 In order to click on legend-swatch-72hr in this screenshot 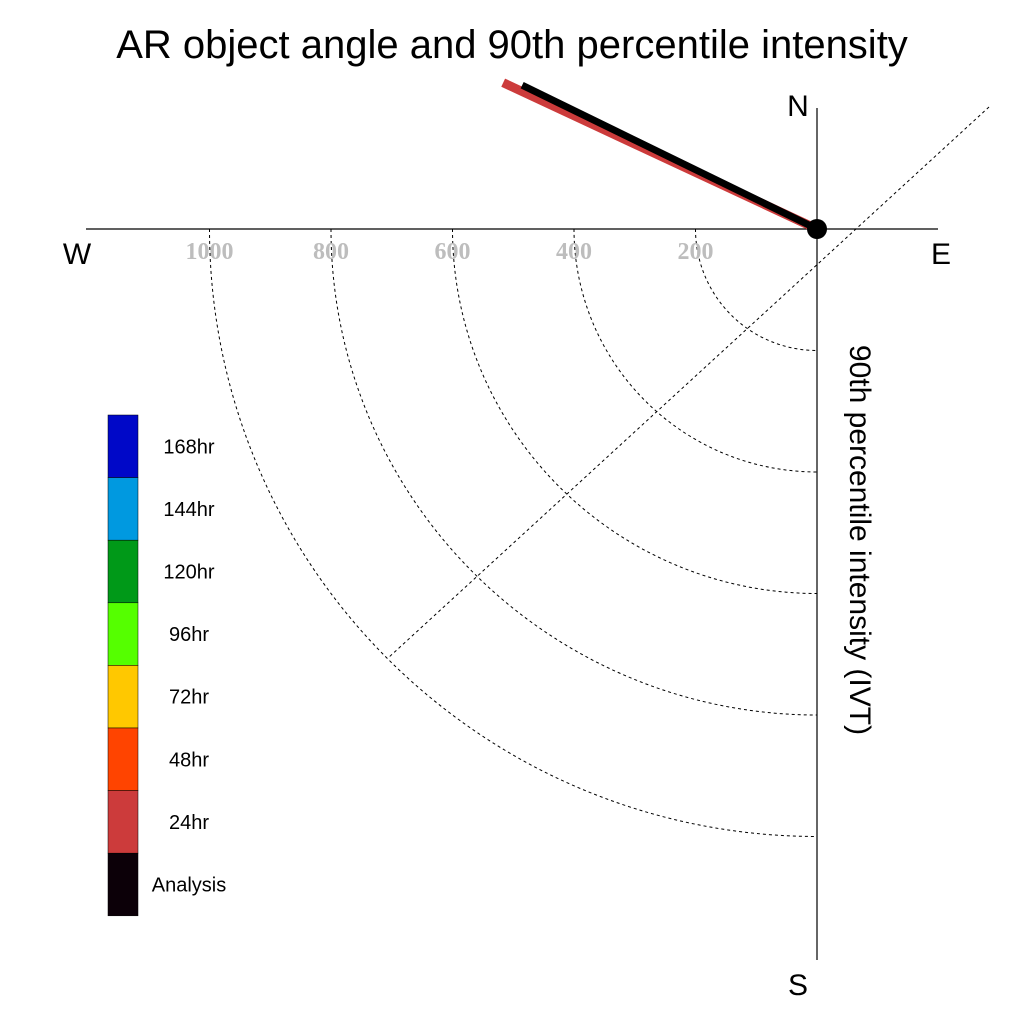, I will do `click(123, 697)`.